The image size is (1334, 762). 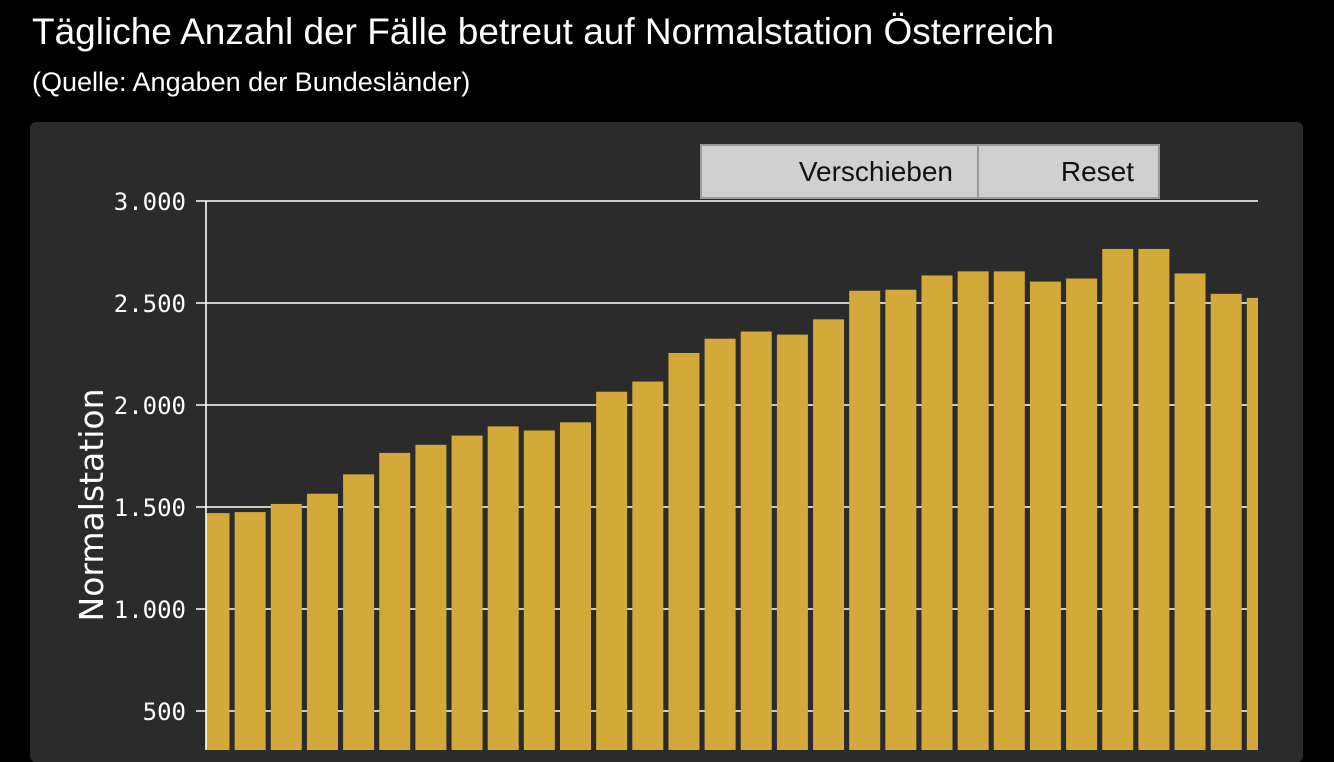 What do you see at coordinates (91, 505) in the screenshot?
I see `y-axis-label: Normalstation` at bounding box center [91, 505].